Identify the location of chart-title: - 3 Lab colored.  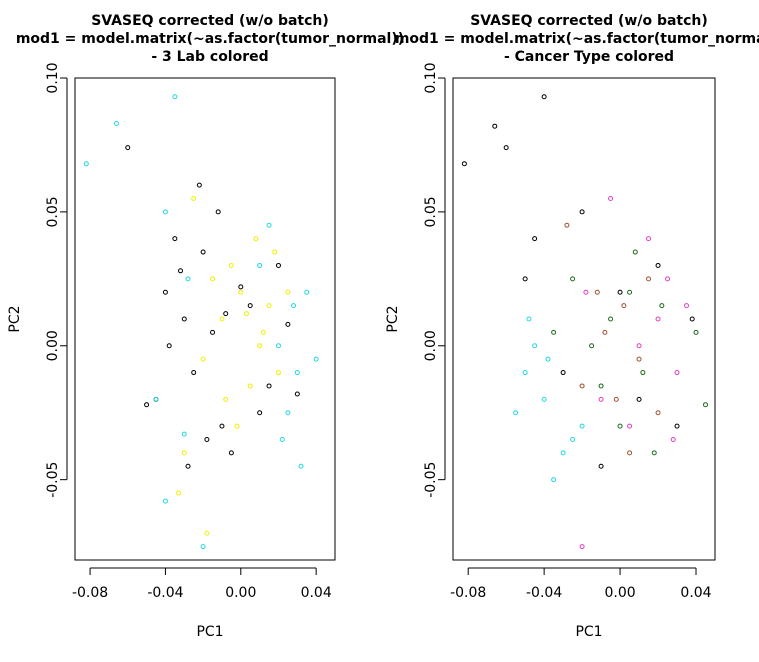
(209, 57).